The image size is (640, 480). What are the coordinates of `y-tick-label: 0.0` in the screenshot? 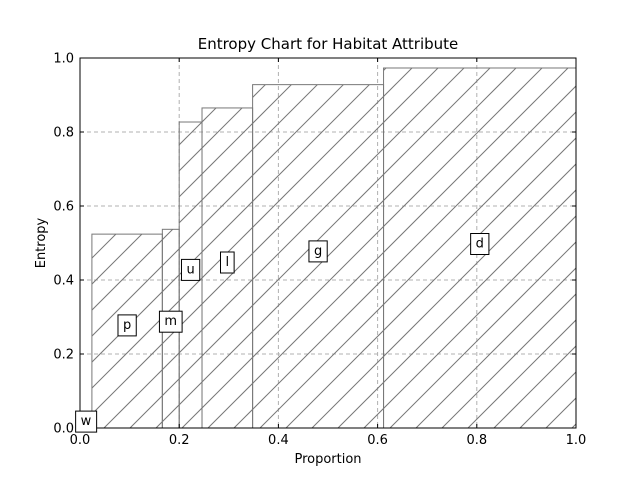 It's located at (63, 429).